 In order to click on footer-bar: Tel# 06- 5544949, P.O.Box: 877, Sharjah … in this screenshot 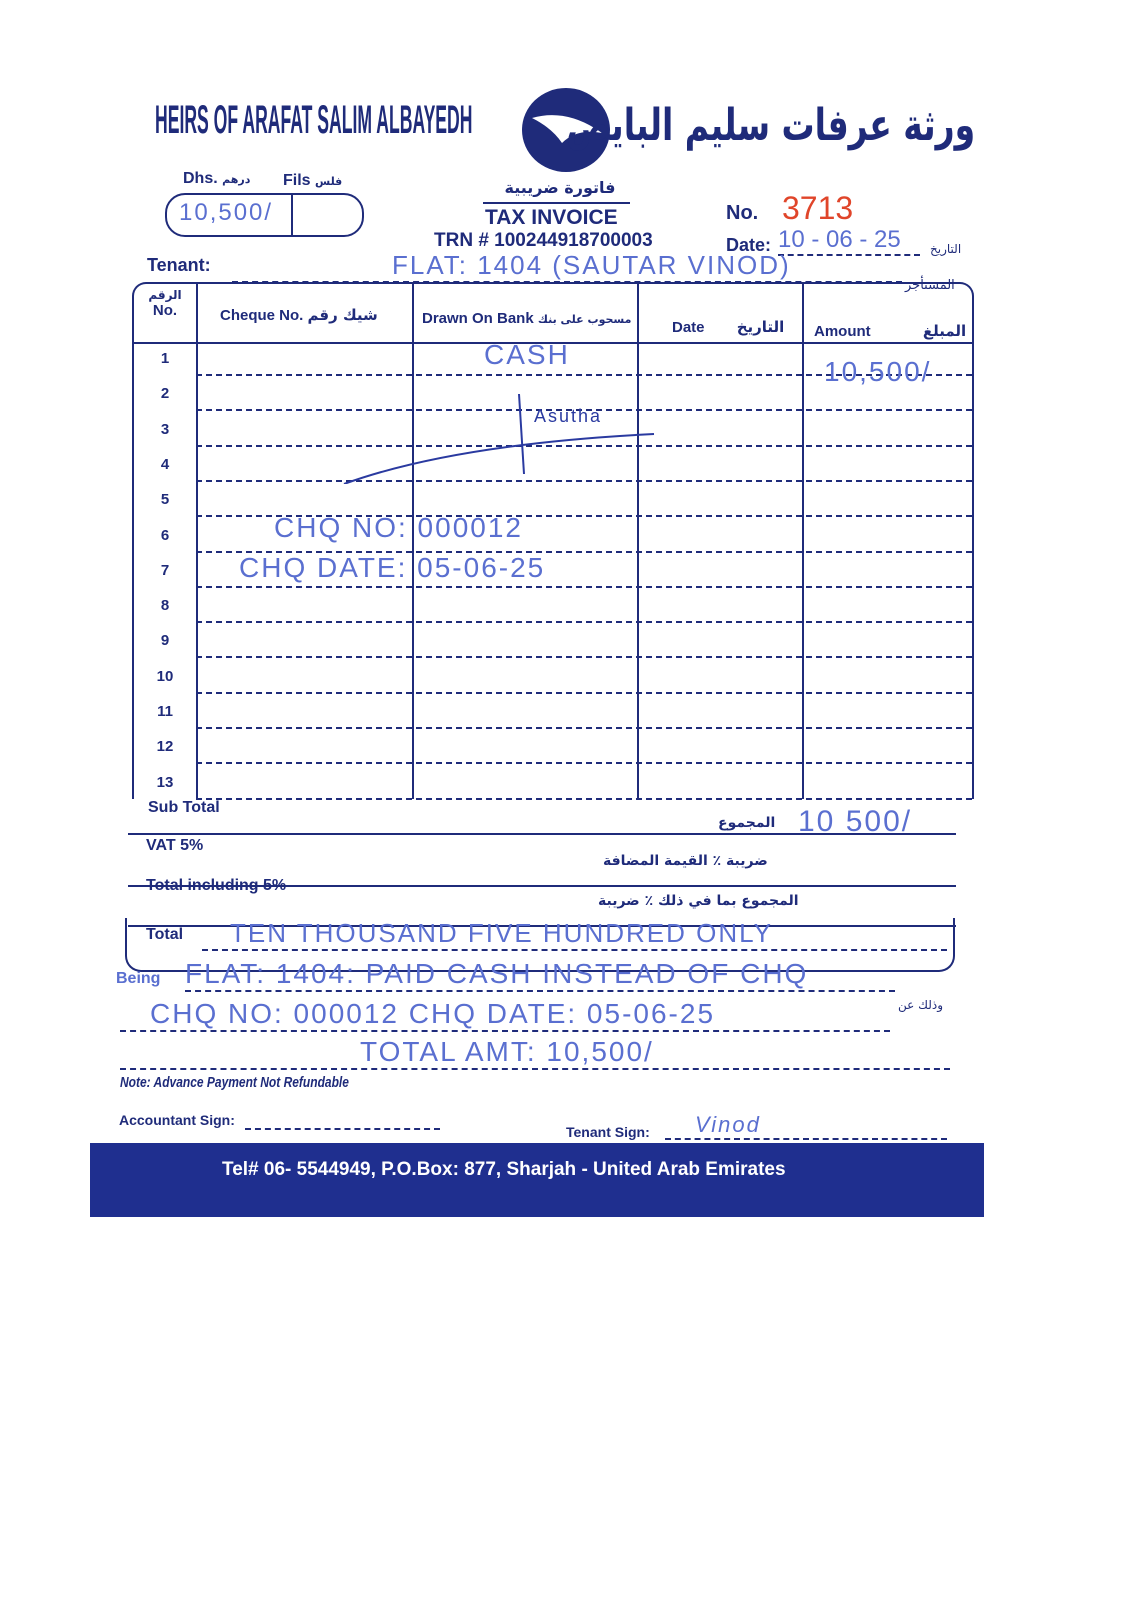, I will do `click(537, 1180)`.